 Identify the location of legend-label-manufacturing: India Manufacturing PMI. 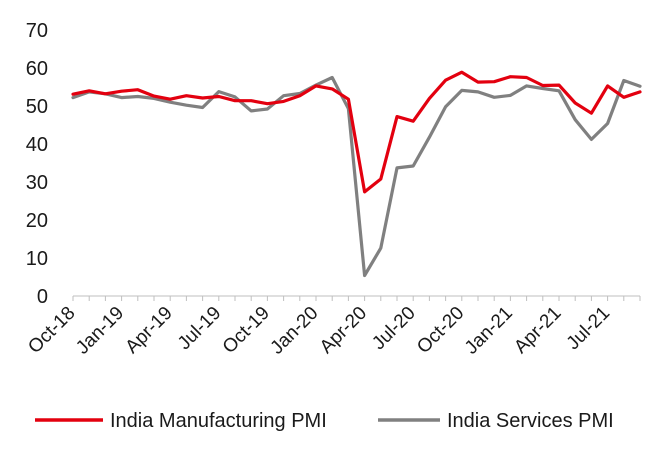
(218, 421).